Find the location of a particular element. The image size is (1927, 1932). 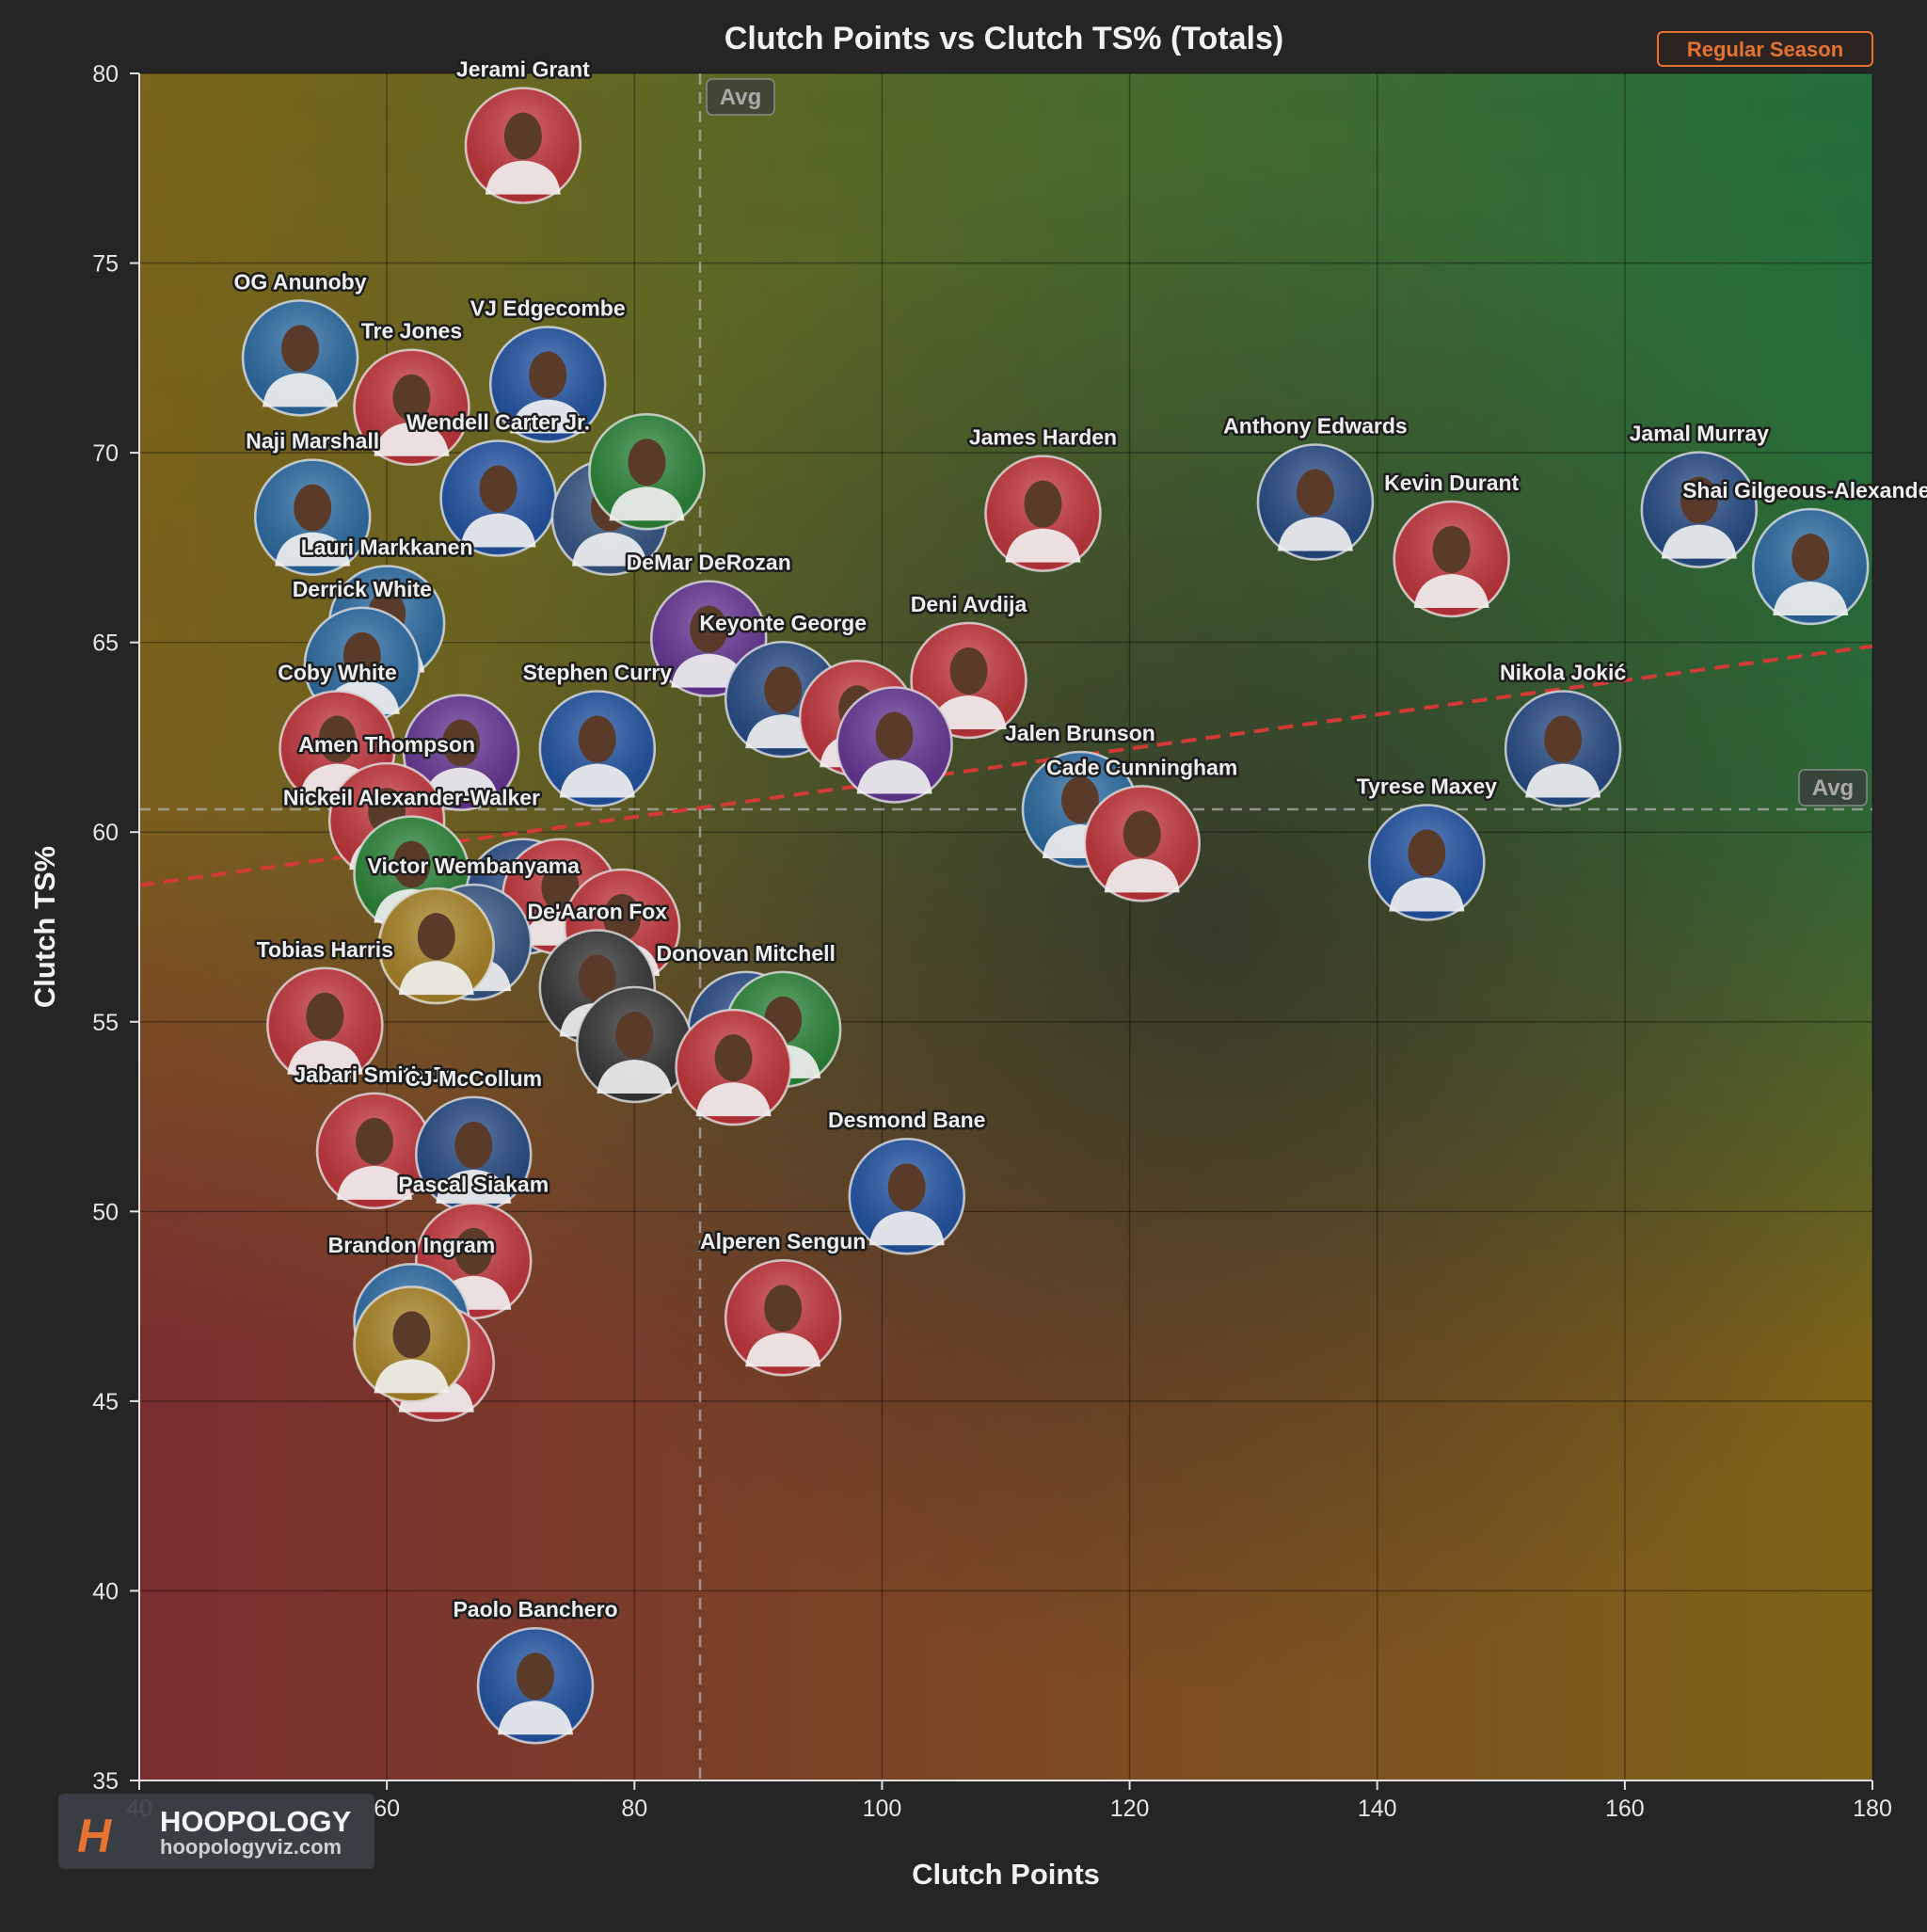

player-point-og-anunoby is located at coordinates (300, 358).